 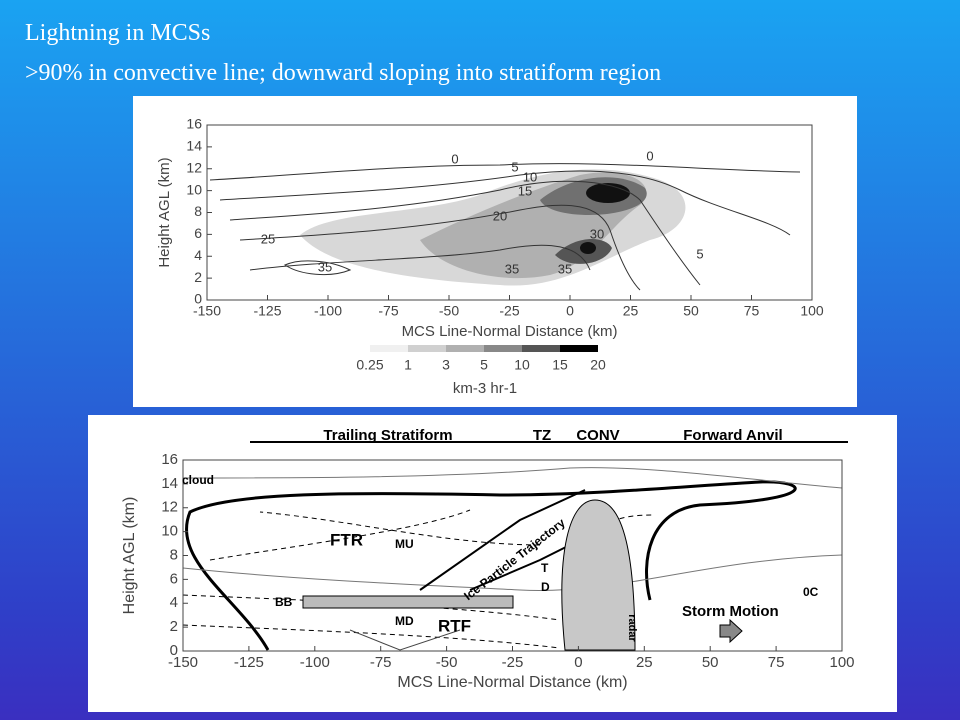 I want to click on region-label: TZ, so click(x=542, y=435).